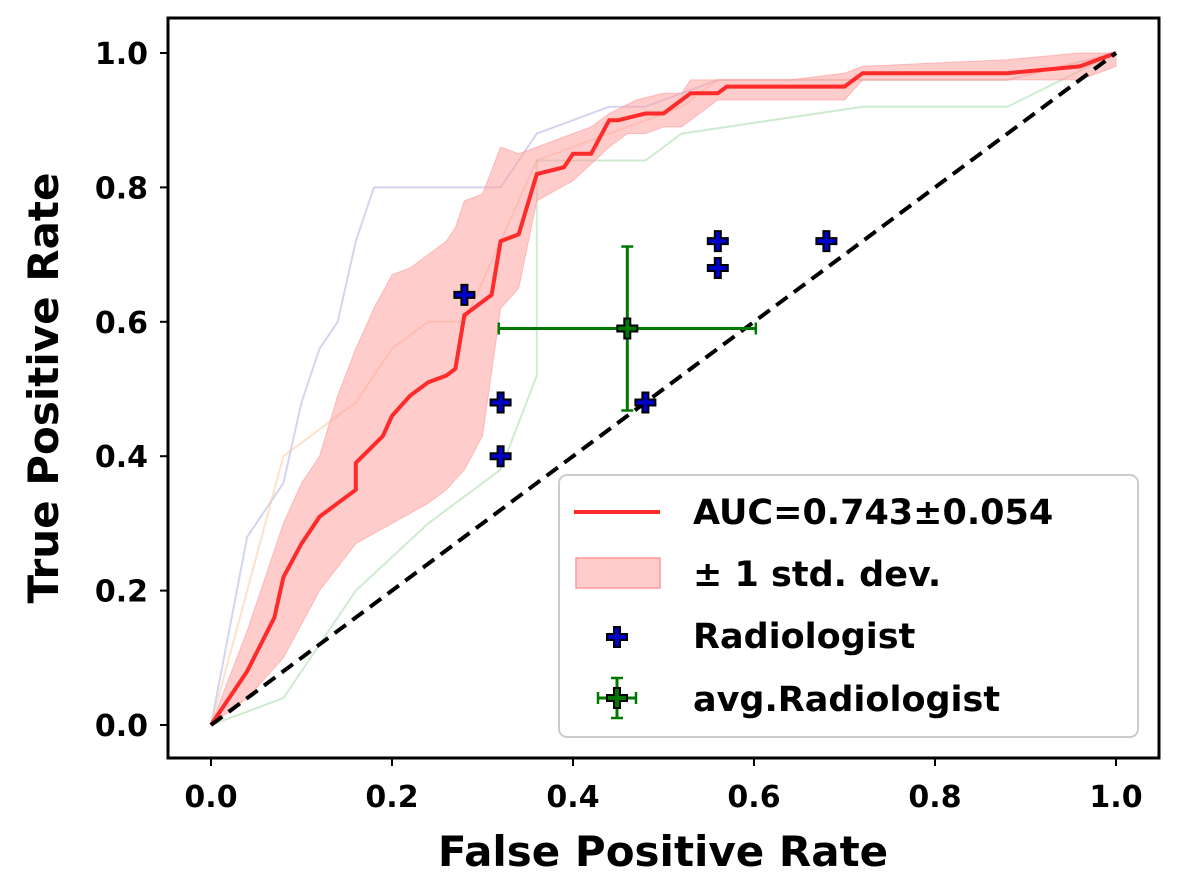 This screenshot has width=1179, height=895. Describe the element at coordinates (210, 797) in the screenshot. I see `x-tick-label: 0.0` at that location.